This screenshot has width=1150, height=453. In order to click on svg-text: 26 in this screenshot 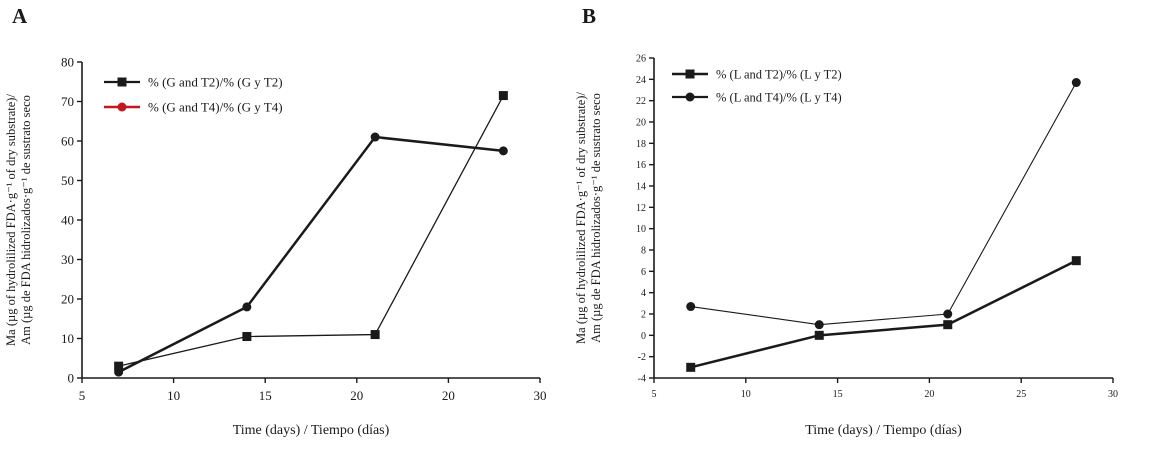, I will do `click(641, 59)`.